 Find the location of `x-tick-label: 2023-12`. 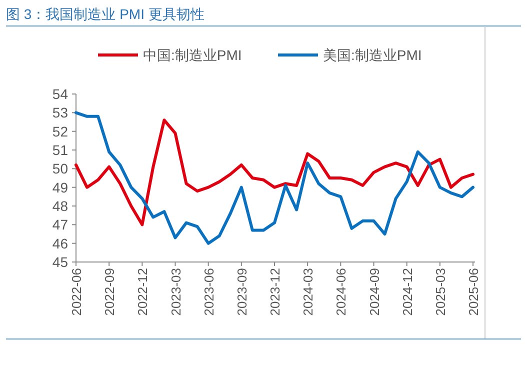

x-tick-label: 2023-12 is located at coordinates (275, 292).